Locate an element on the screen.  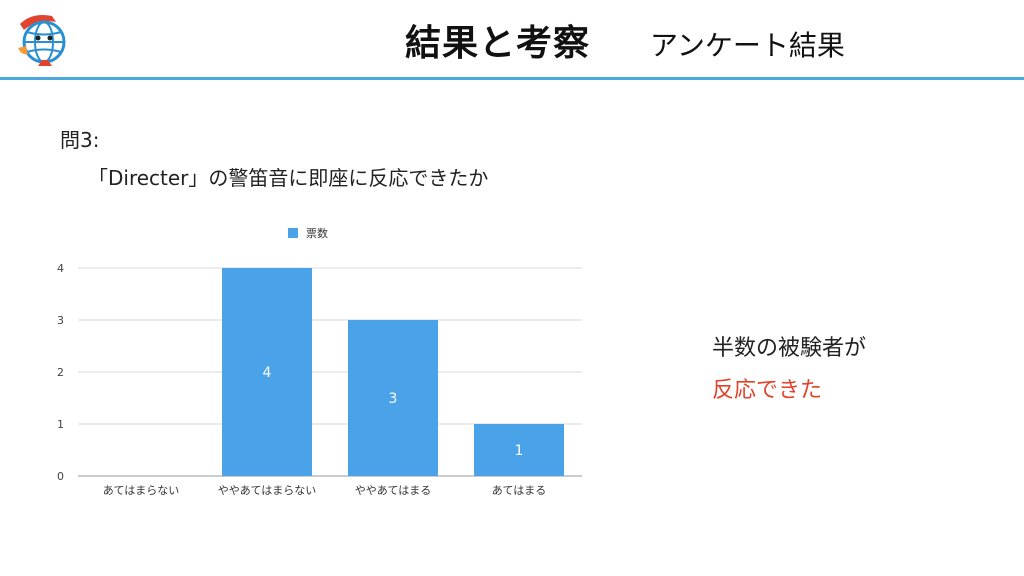
data-label: 4 is located at coordinates (267, 373).